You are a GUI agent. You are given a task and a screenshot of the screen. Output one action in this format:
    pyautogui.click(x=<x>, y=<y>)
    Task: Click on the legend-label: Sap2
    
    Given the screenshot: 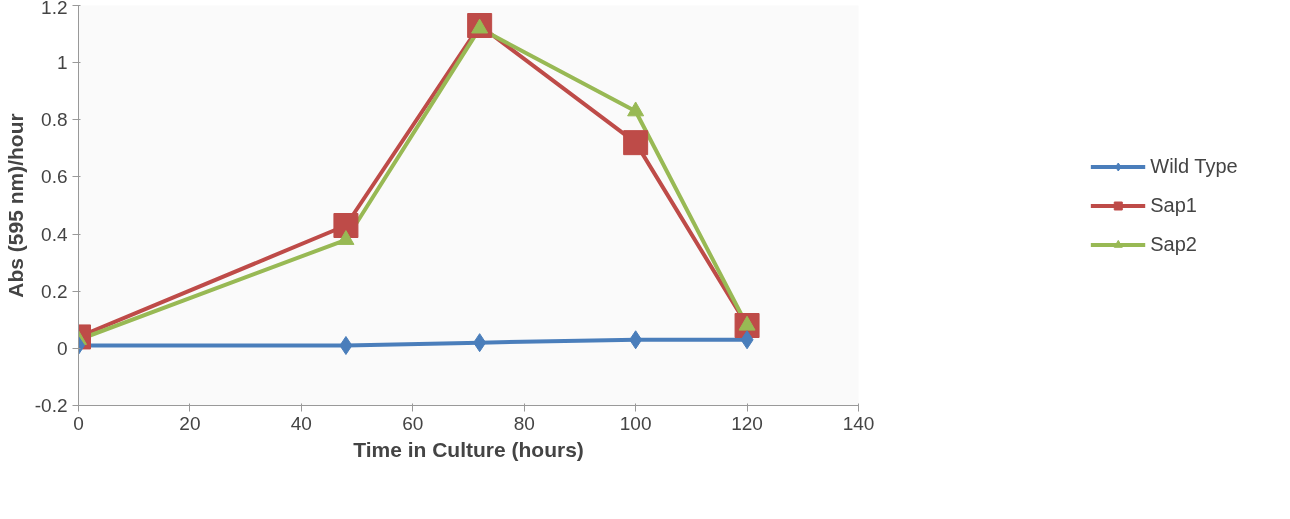 What is the action you would take?
    pyautogui.click(x=1173, y=244)
    